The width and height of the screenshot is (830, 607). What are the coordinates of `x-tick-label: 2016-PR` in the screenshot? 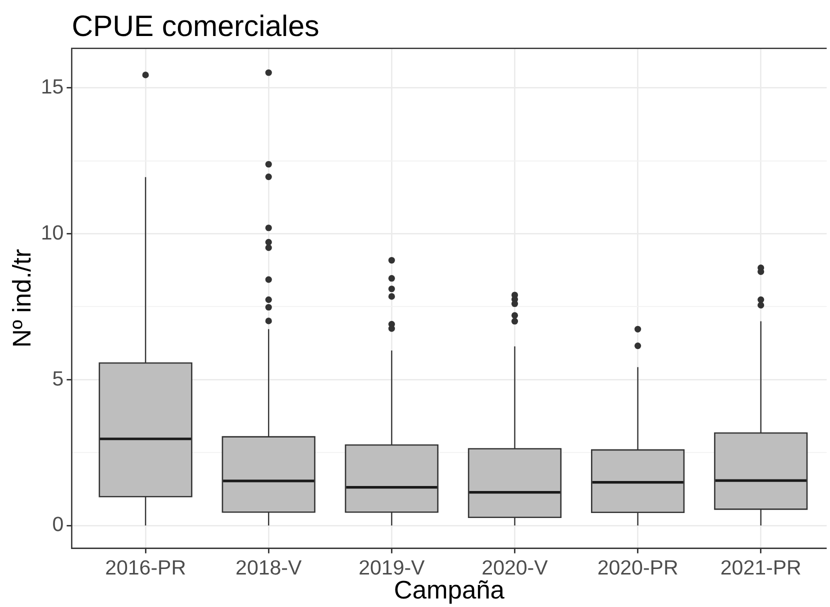 It's located at (145, 568).